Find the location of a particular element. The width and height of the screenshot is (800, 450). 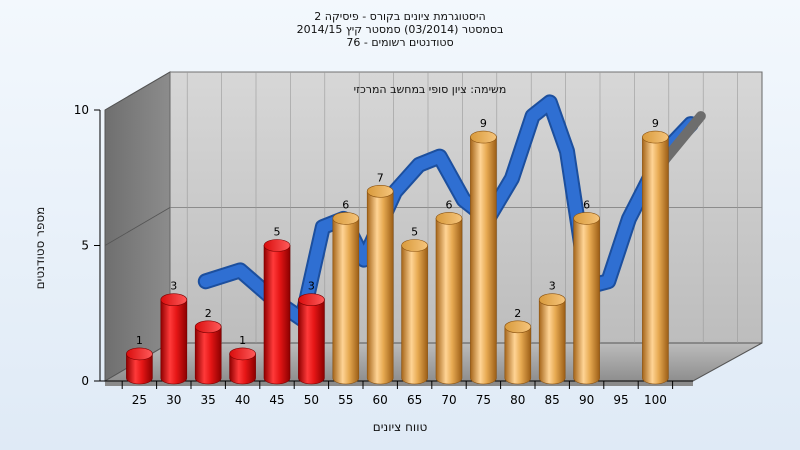

bar-70: 6 is located at coordinates (449, 291).